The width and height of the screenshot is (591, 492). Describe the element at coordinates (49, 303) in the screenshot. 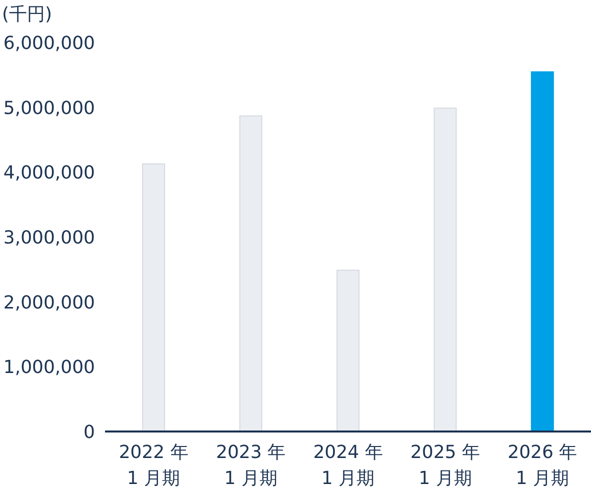

I see `y-tick-label: 2,000,000` at that location.